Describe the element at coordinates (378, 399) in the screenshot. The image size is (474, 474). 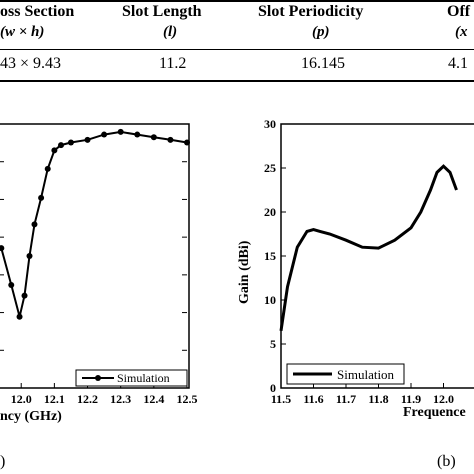
I see `panel-b-x-tick-label: 11.8` at that location.